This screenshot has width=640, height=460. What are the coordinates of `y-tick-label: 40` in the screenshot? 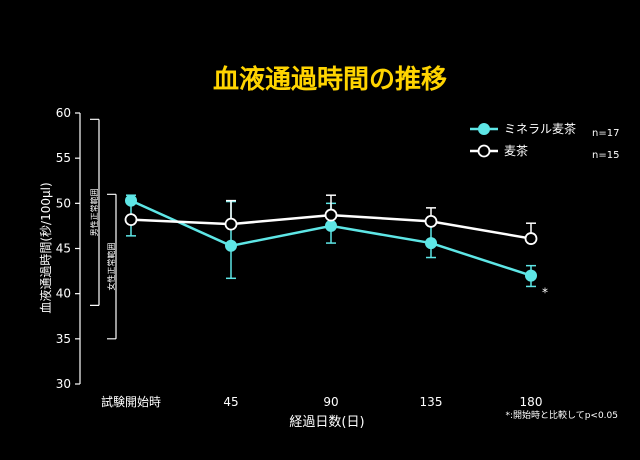 It's located at (63, 294).